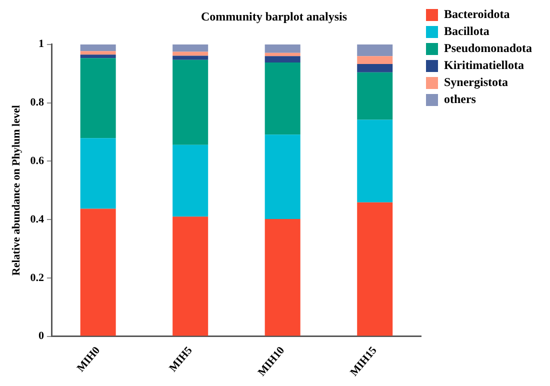  I want to click on y-tick-label: 1, so click(41, 44).